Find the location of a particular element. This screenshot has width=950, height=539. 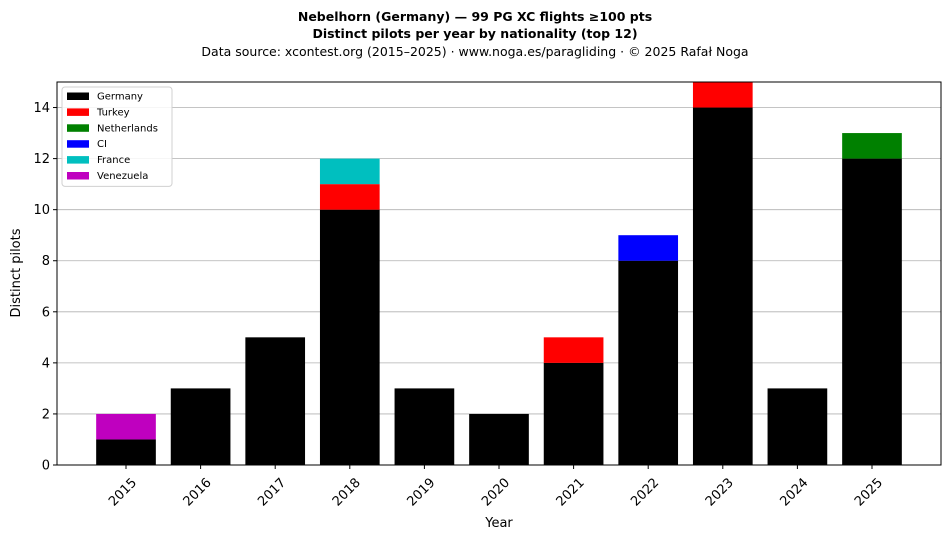

x-tick-label: 2017 is located at coordinates (272, 492).